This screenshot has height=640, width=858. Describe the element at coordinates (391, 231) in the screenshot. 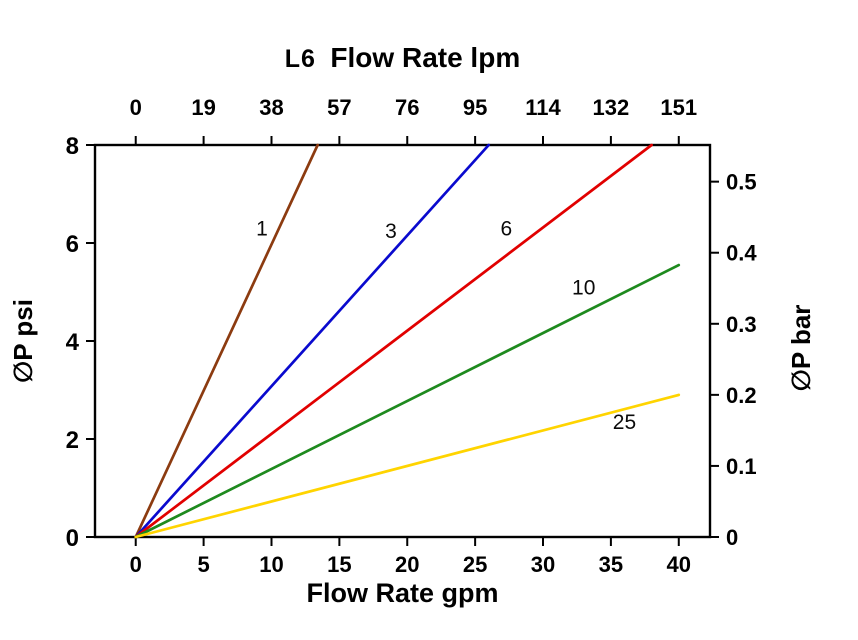

I see `series-label-3: 3` at that location.